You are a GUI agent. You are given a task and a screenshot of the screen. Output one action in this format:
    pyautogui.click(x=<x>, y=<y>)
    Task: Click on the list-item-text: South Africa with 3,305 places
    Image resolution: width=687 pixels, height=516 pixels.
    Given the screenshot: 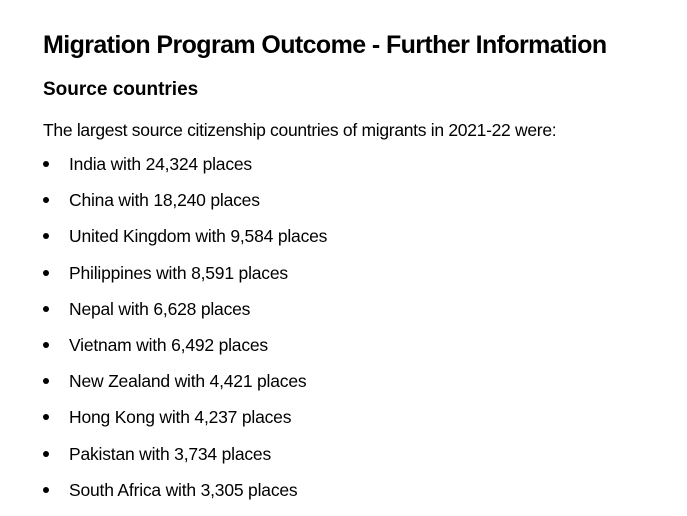 What is the action you would take?
    pyautogui.click(x=183, y=489)
    